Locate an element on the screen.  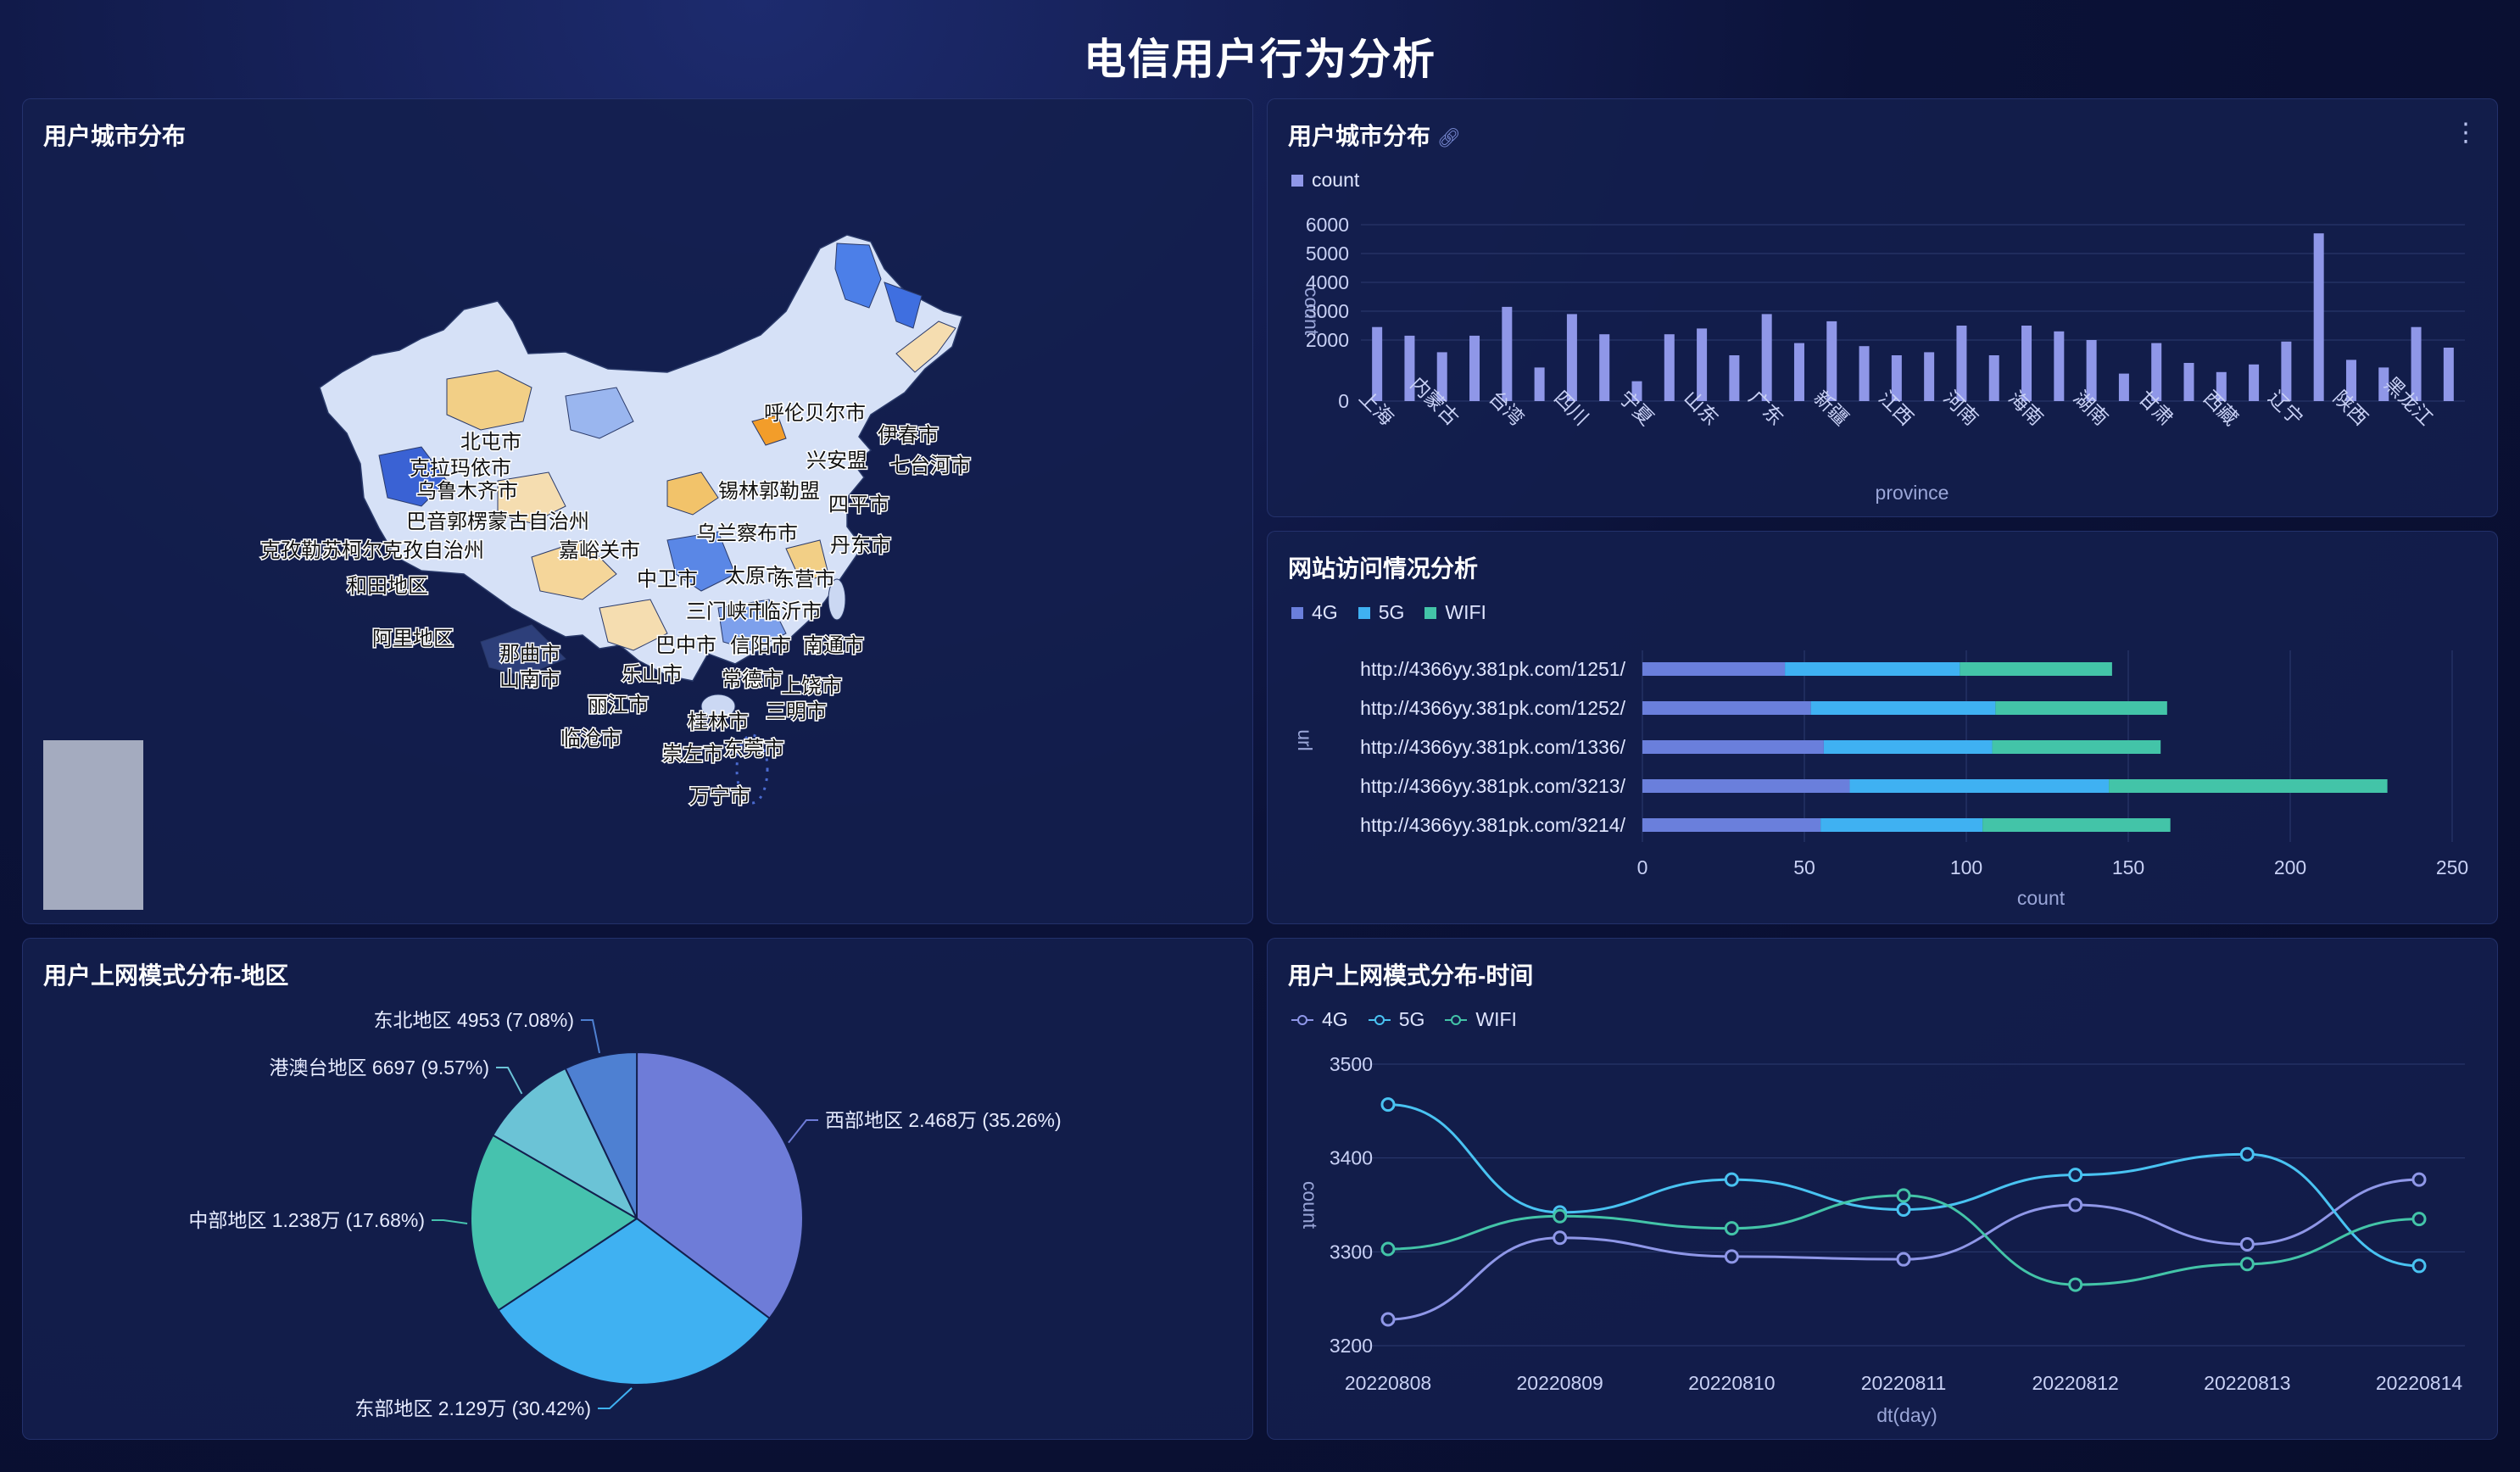
map-city-label: 三明市 is located at coordinates (796, 711).